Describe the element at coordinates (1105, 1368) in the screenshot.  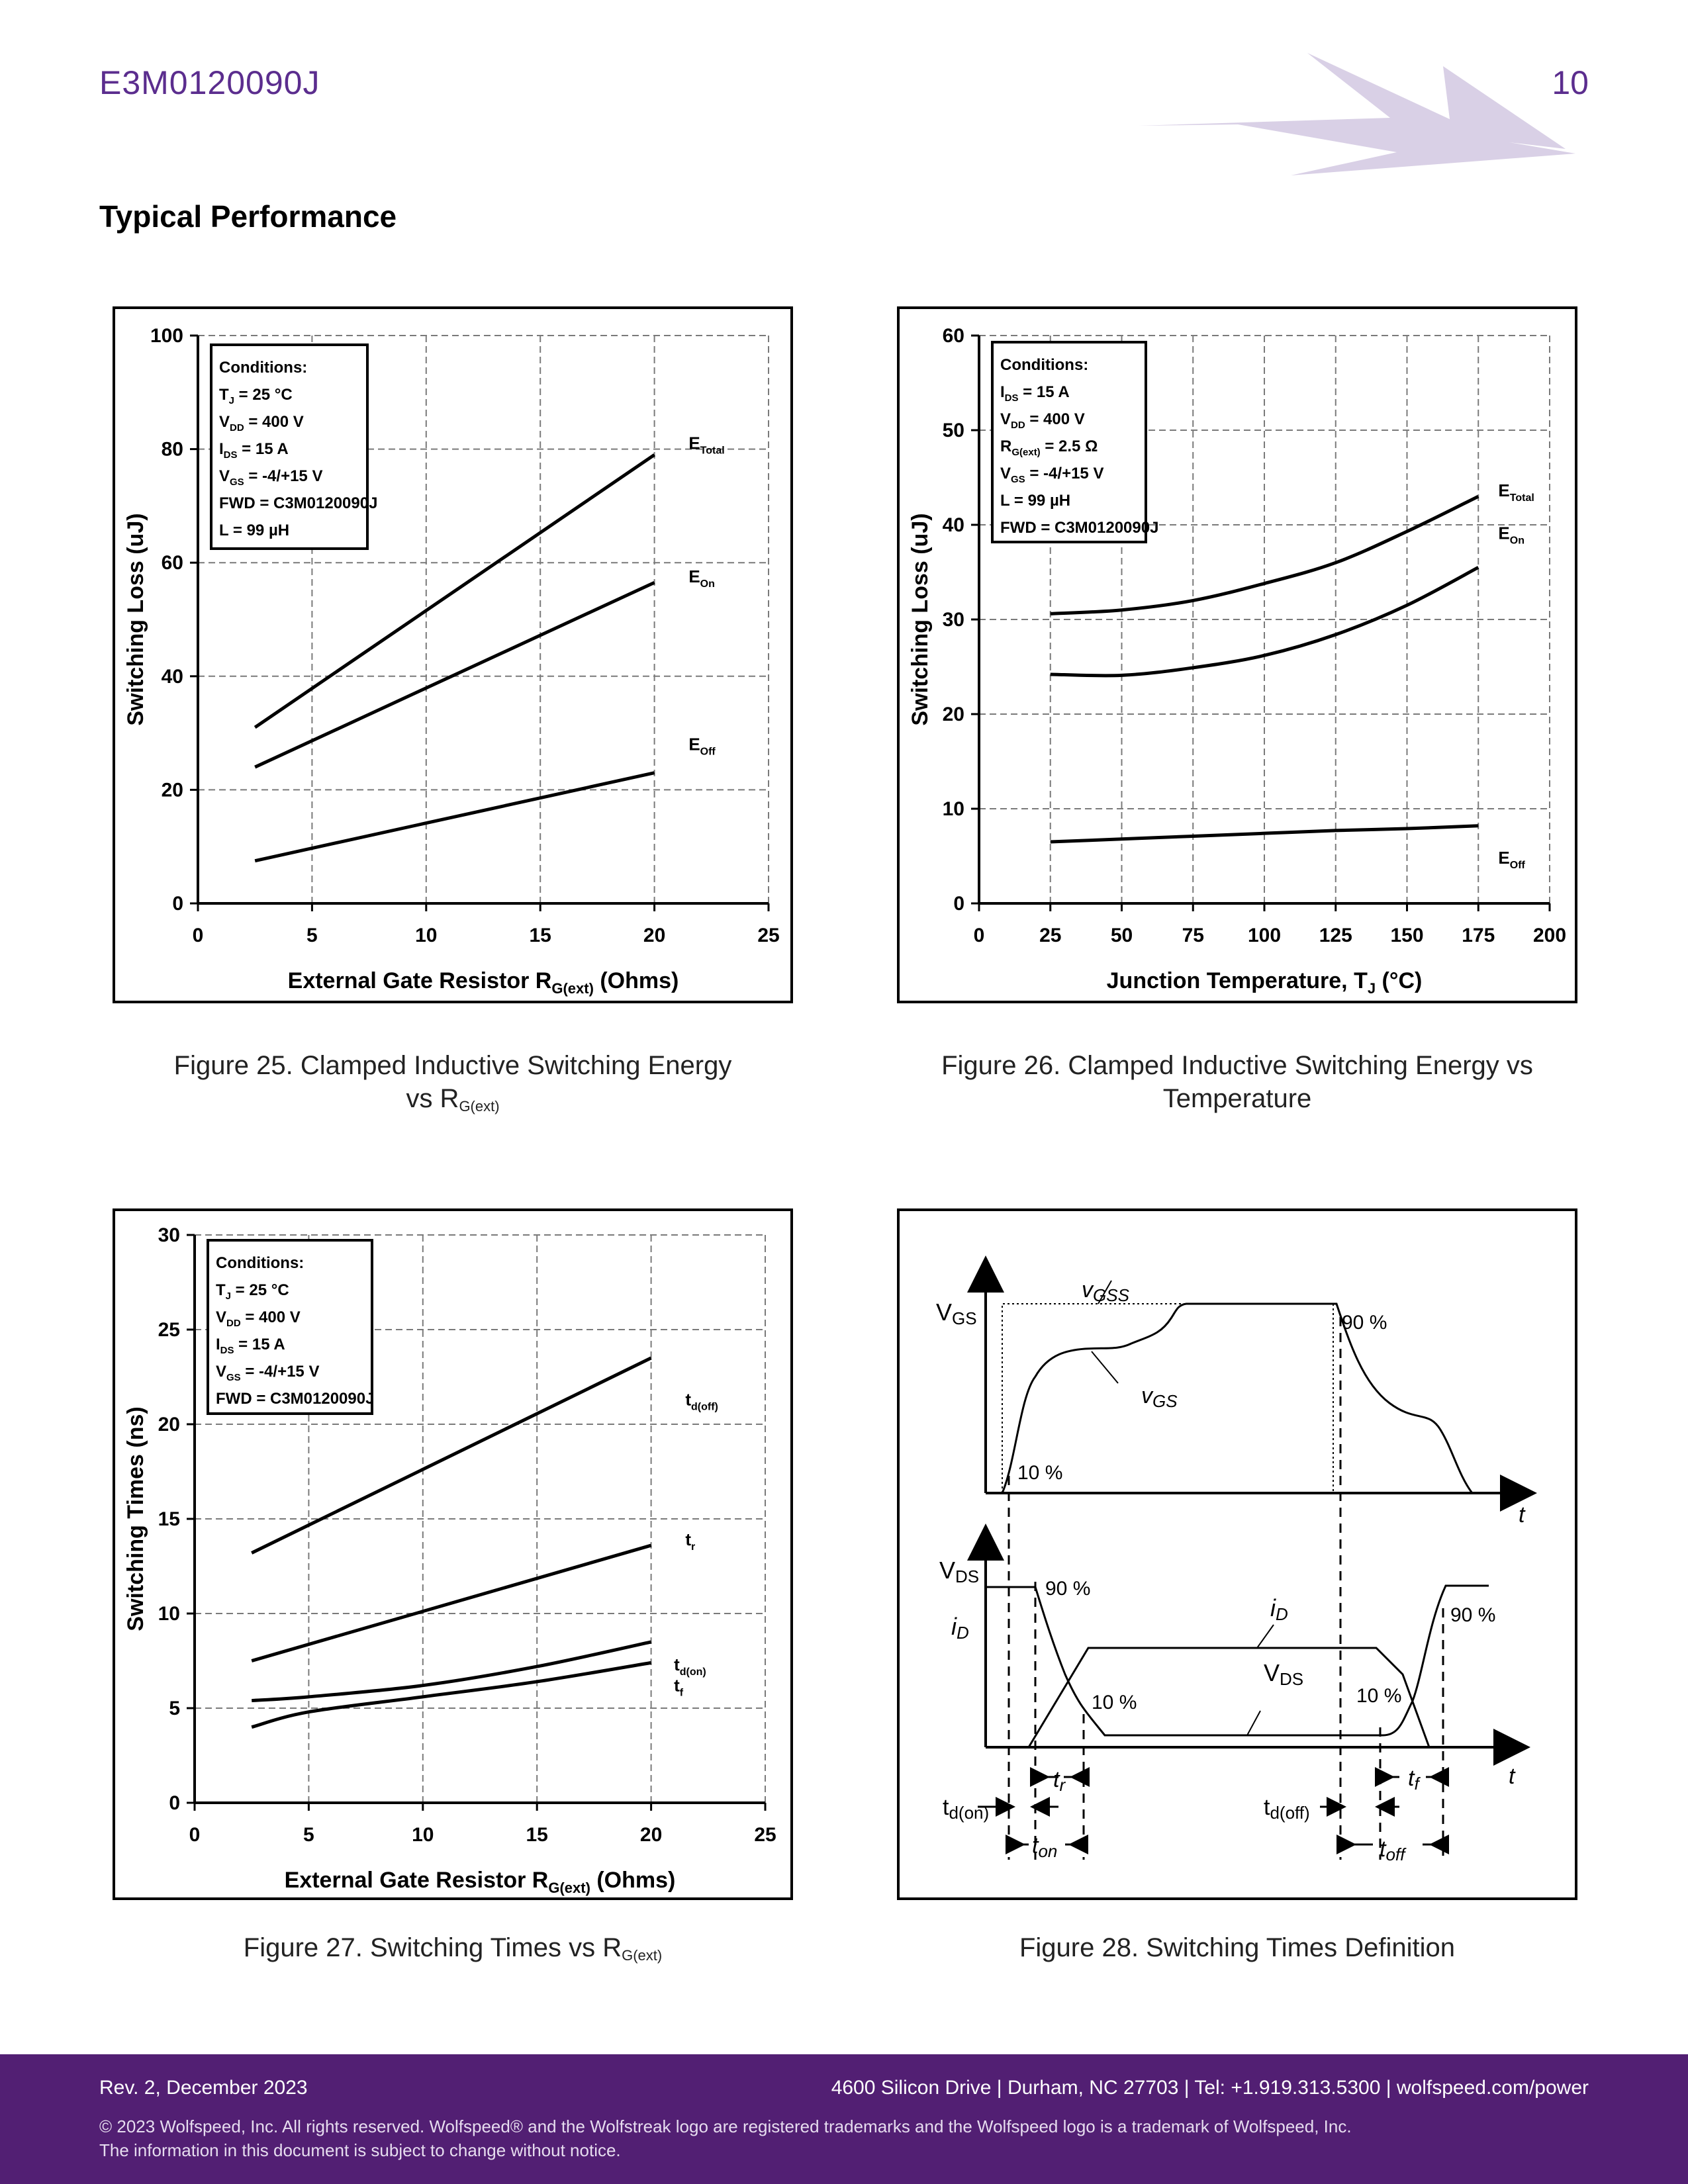
I see `vgs-callout-line` at that location.